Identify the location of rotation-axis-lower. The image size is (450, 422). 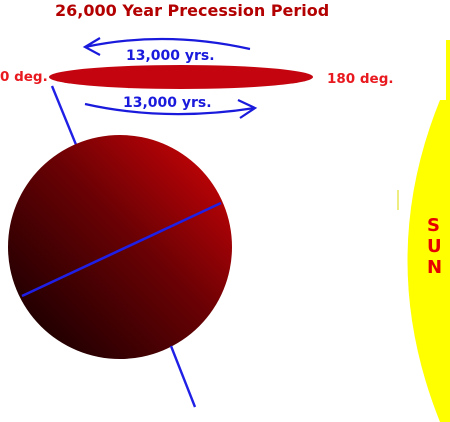
(183, 376).